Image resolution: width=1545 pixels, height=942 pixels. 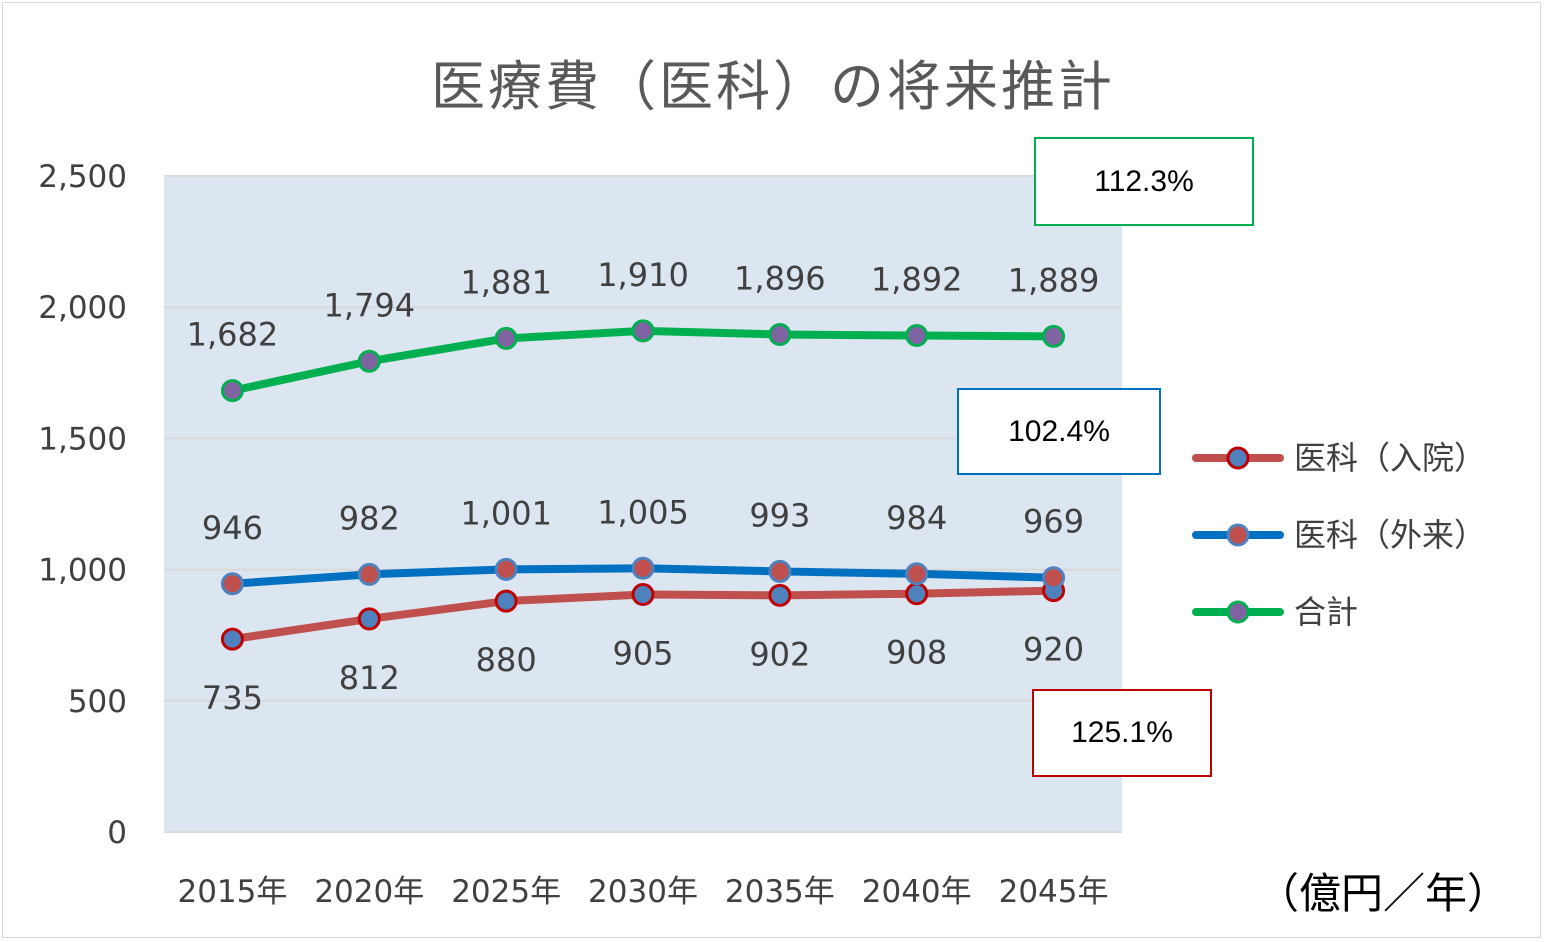 I want to click on legend-item: 医科（入院）, so click(x=1339, y=458).